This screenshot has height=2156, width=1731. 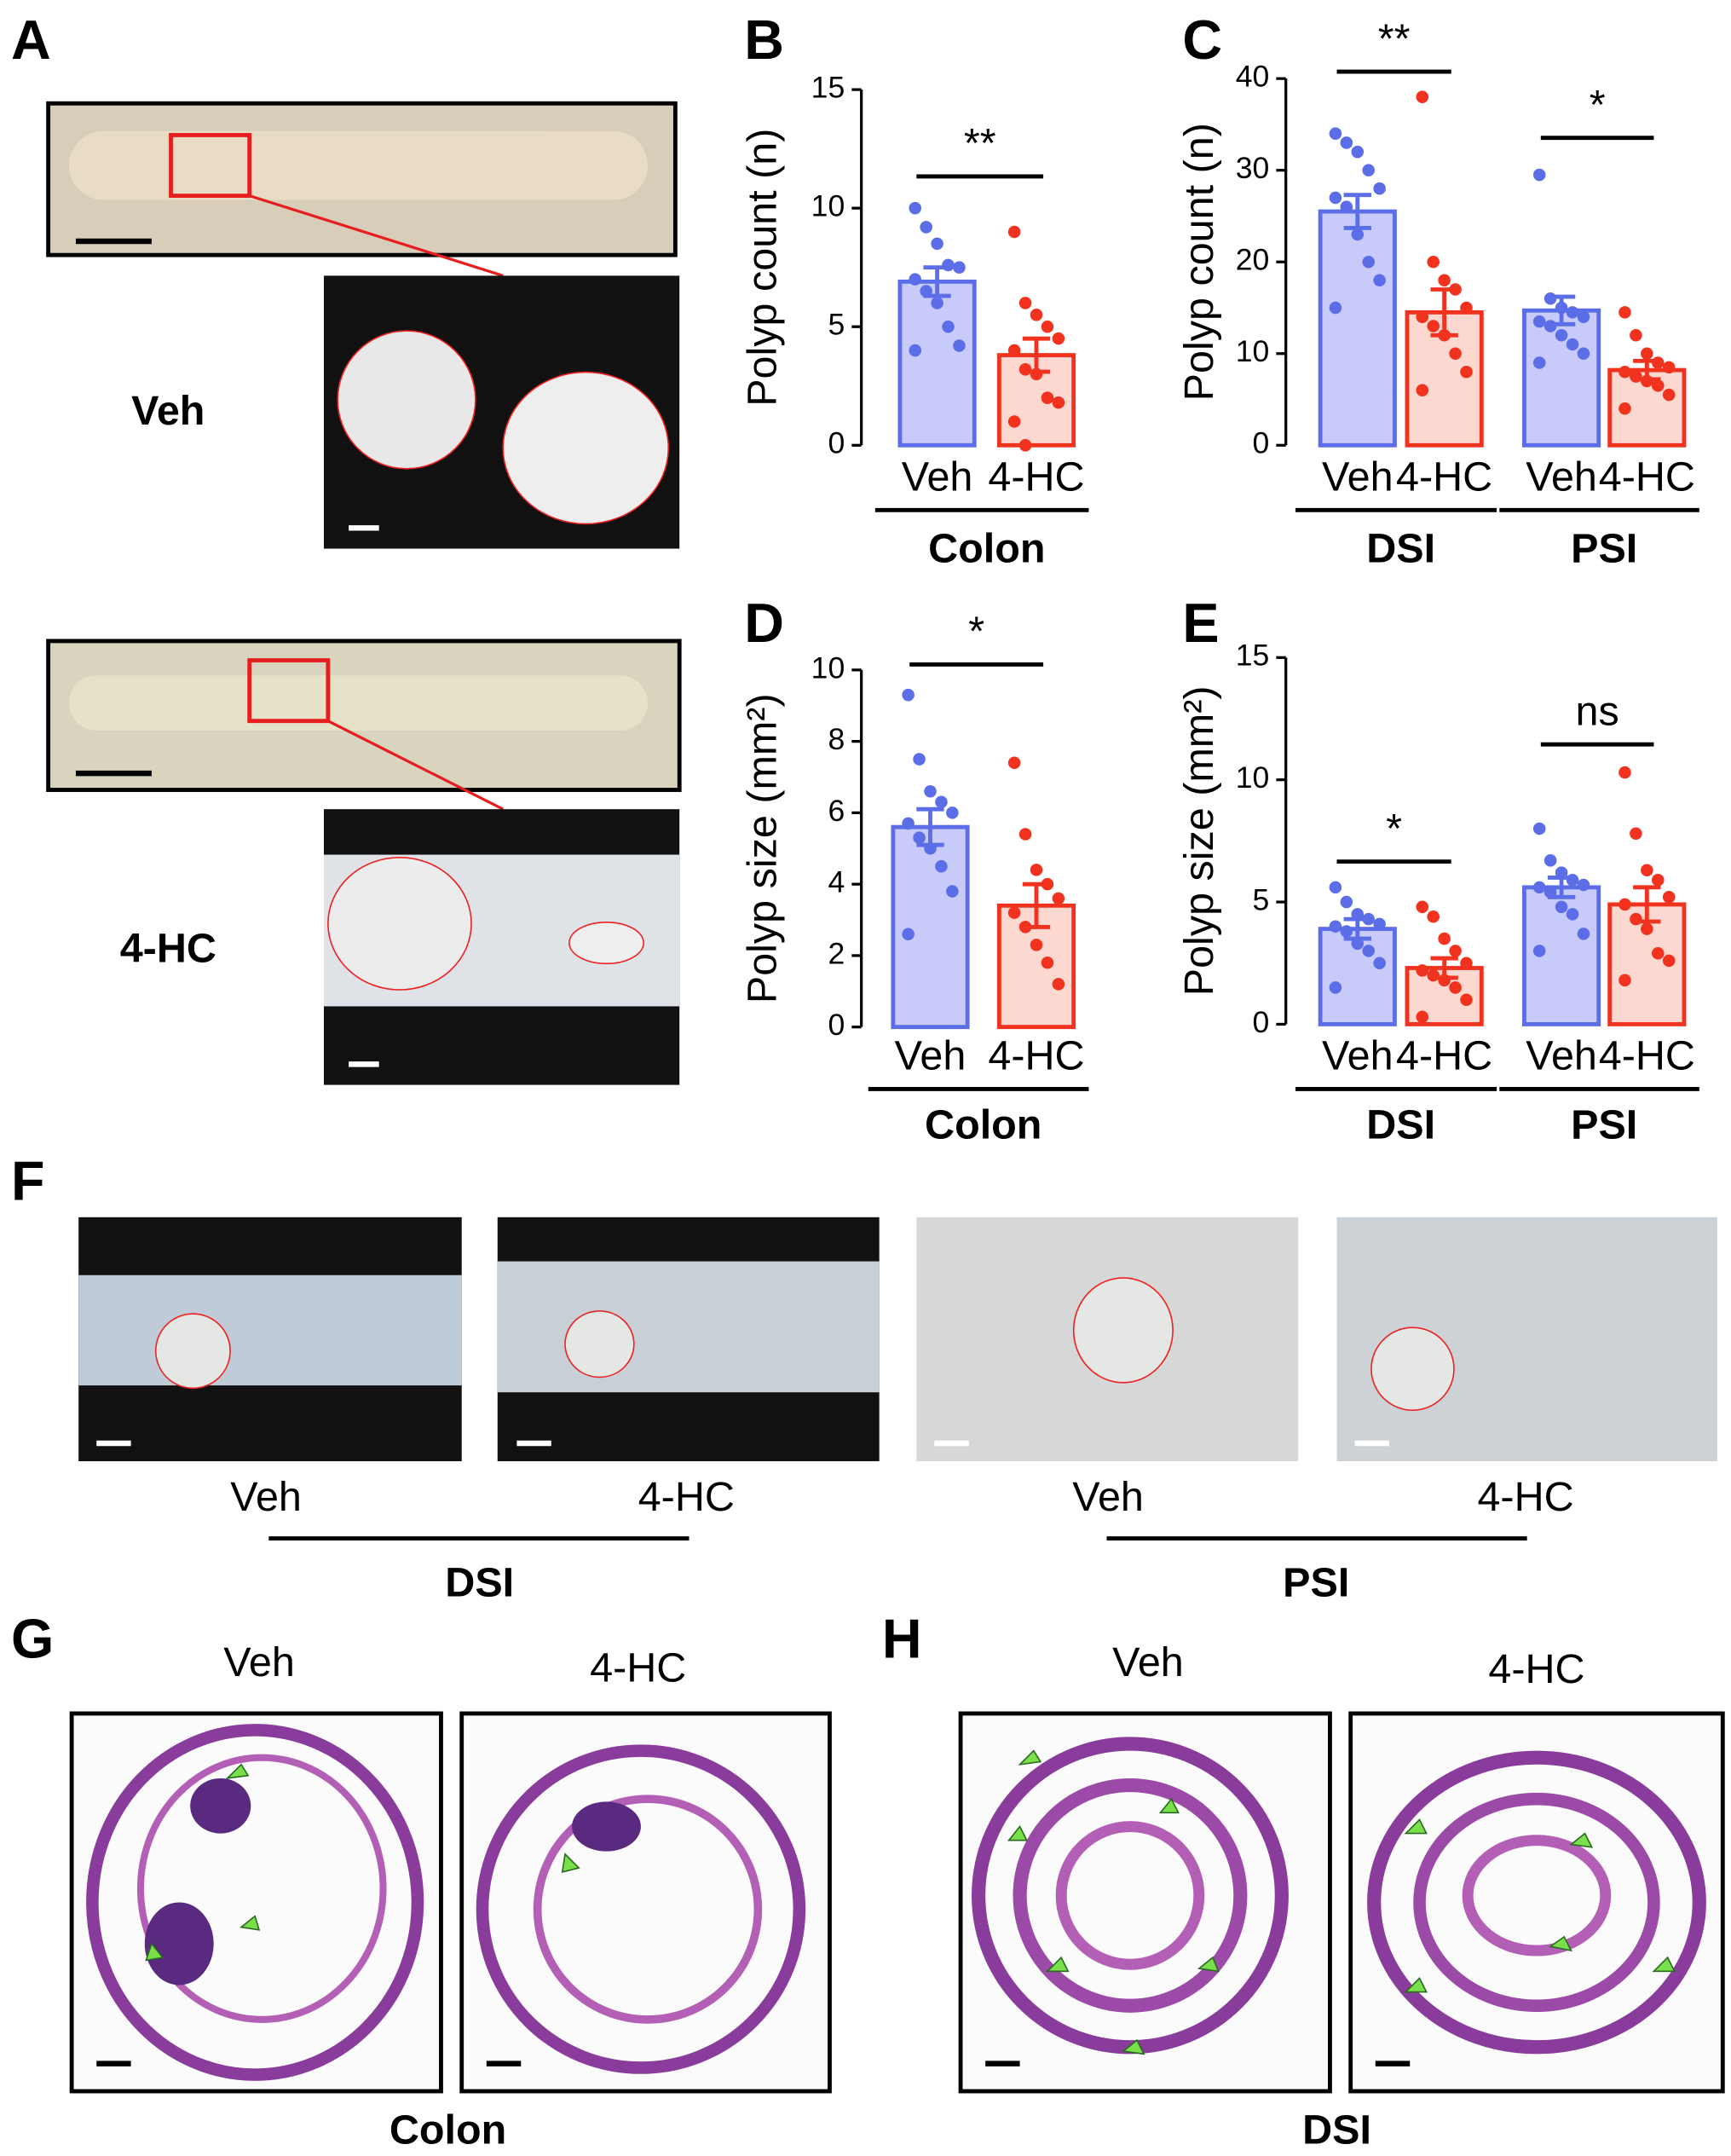 I want to click on panel-label: C, so click(x=1202, y=40).